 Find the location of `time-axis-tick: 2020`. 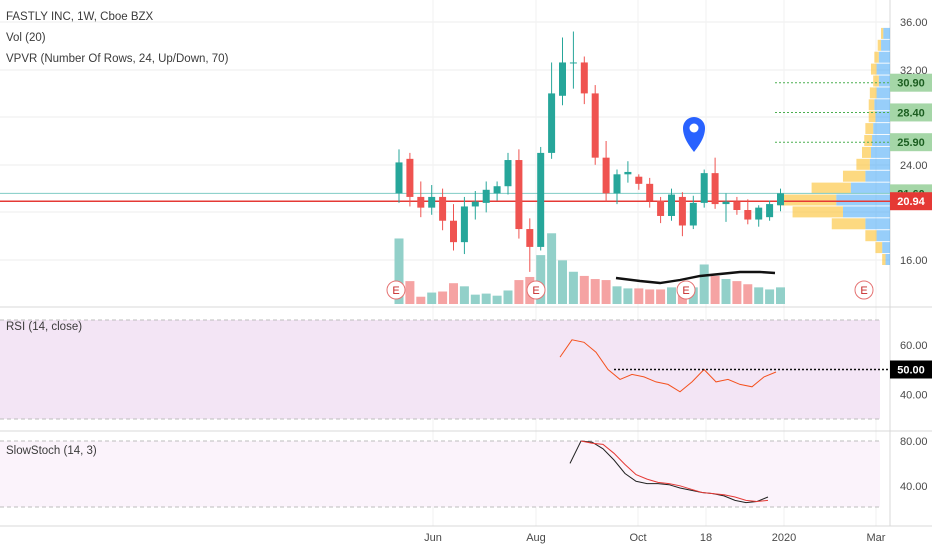

time-axis-tick: 2020 is located at coordinates (784, 538).